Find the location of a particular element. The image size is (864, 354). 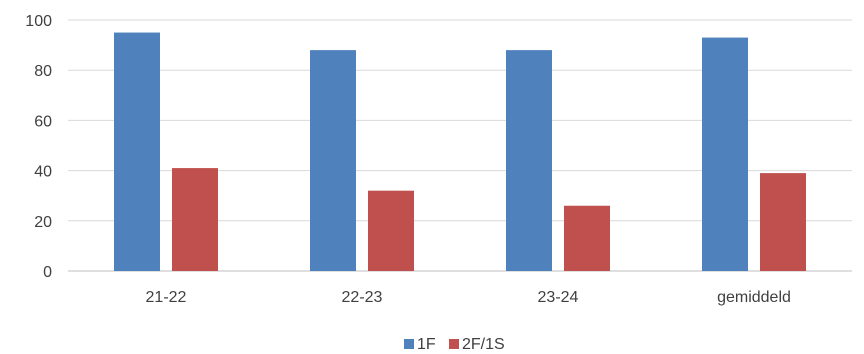

x-tick-label-2: 23-24 is located at coordinates (558, 297).